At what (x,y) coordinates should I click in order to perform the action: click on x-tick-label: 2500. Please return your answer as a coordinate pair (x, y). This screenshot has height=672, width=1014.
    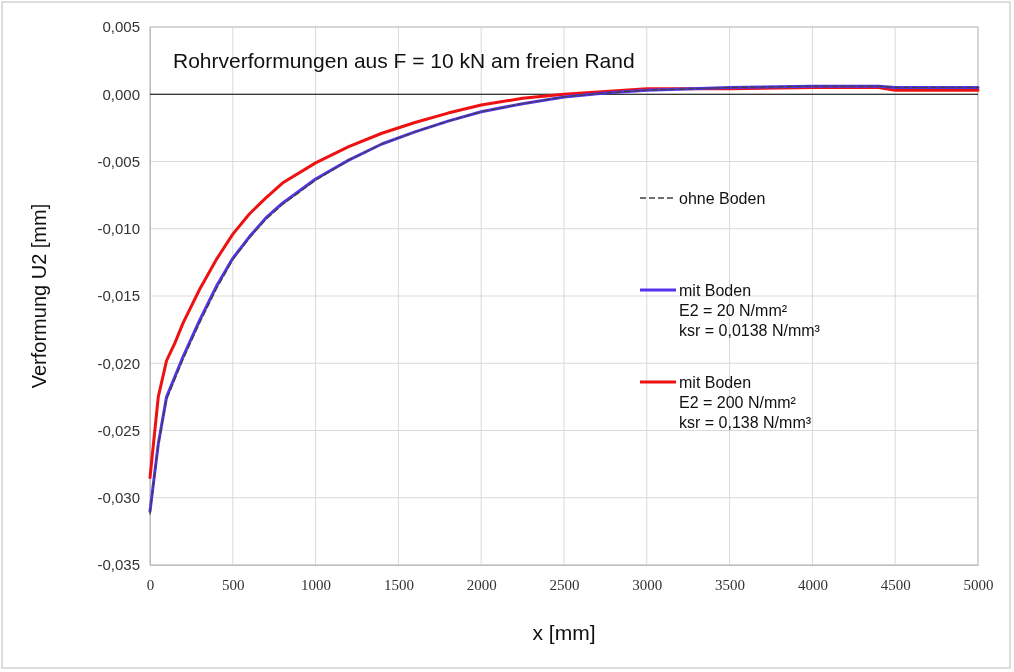
    Looking at the image, I should click on (564, 584).